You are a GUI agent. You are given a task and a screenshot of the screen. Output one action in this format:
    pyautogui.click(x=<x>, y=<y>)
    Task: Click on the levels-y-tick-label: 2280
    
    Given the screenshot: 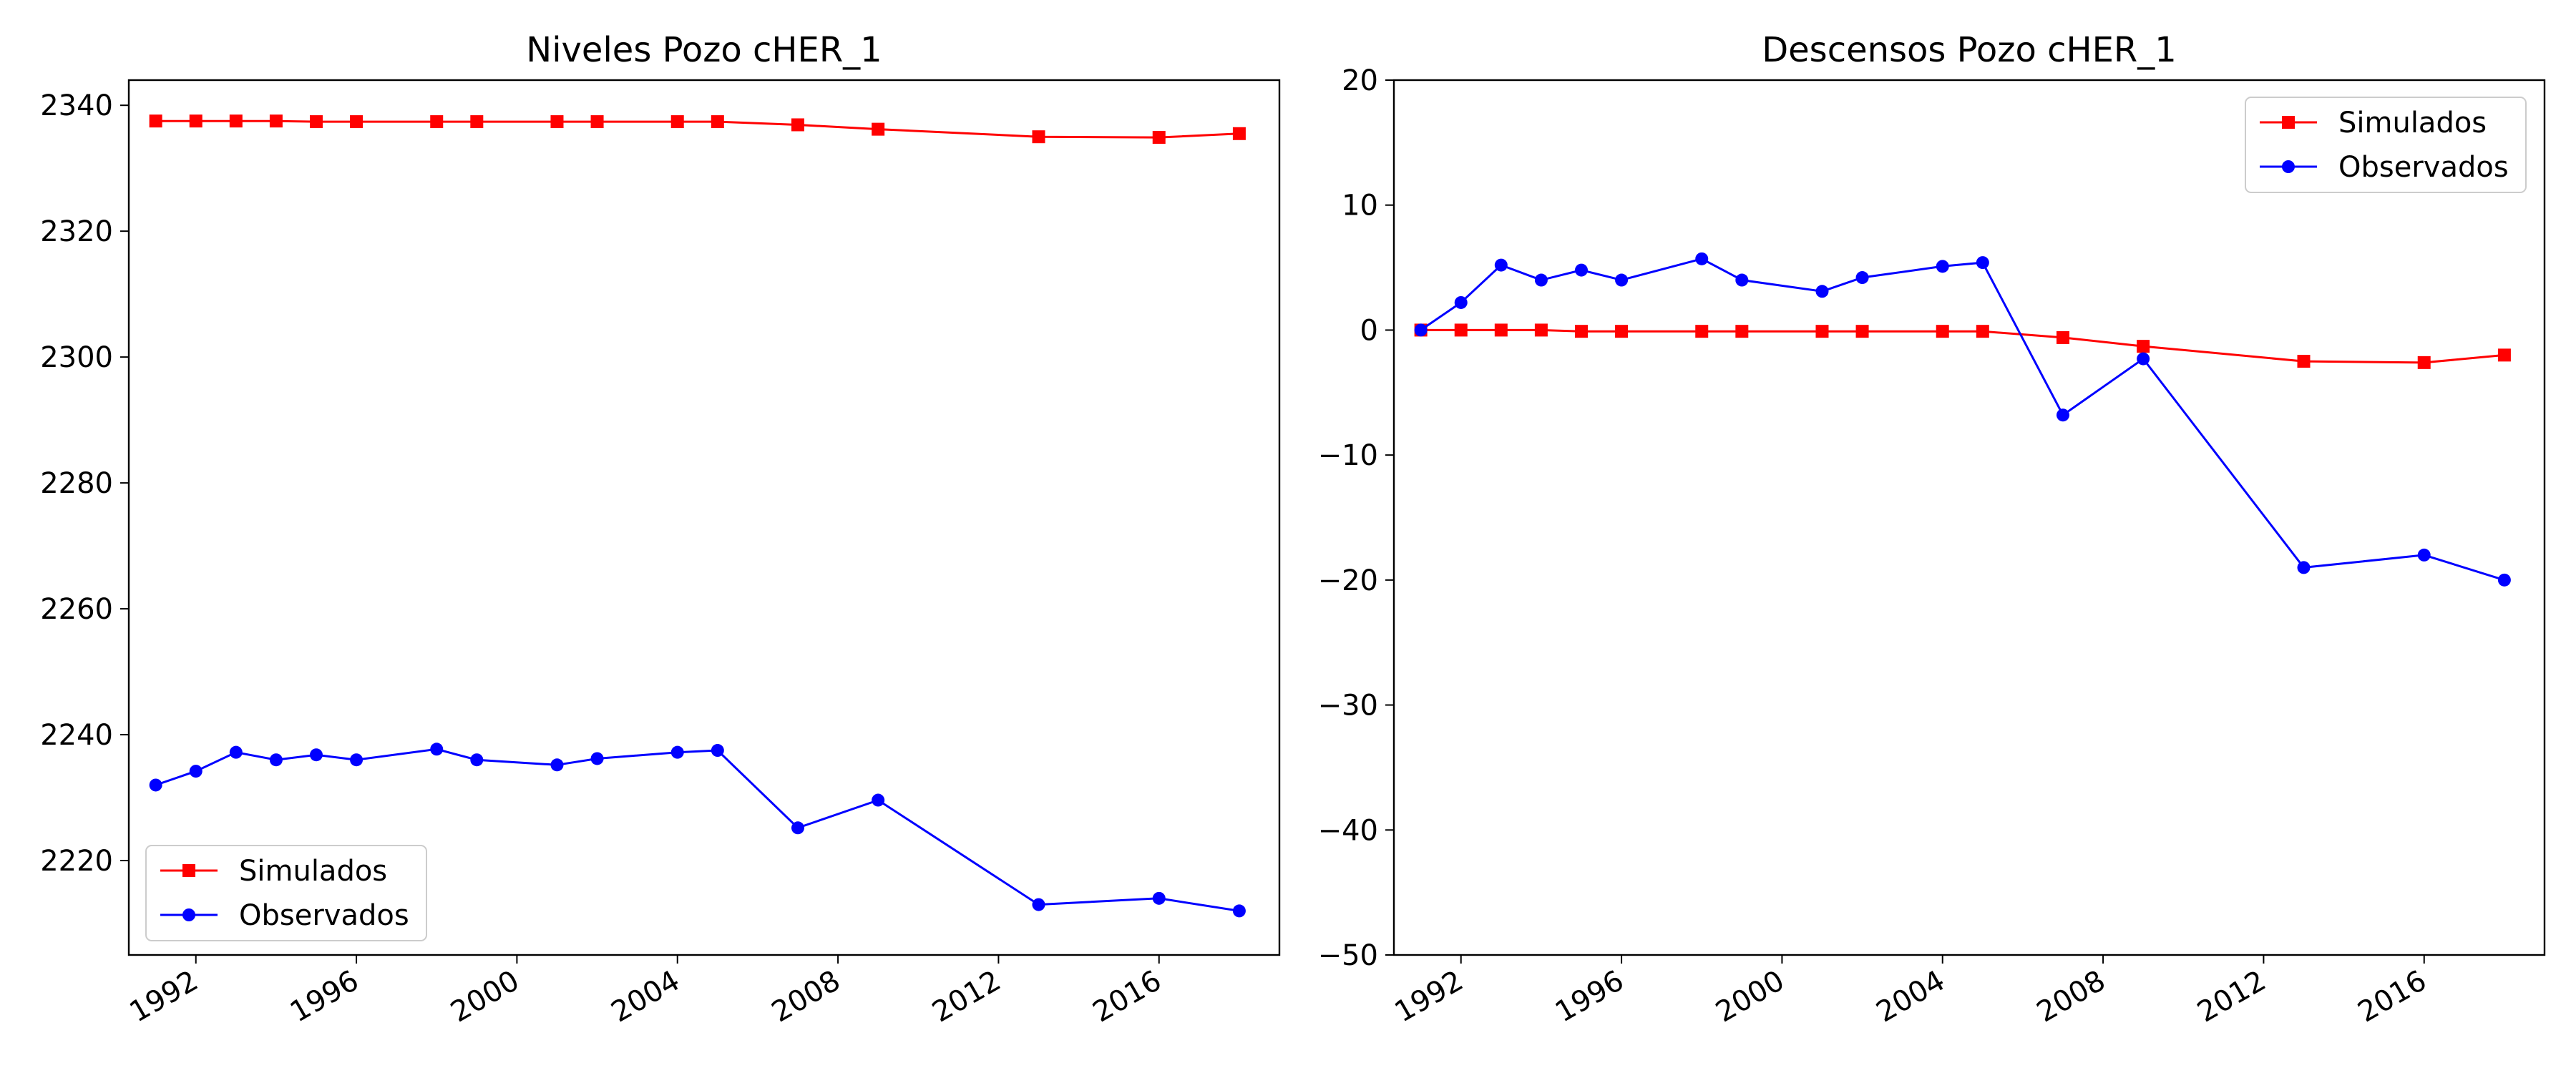 What is the action you would take?
    pyautogui.click(x=76, y=484)
    